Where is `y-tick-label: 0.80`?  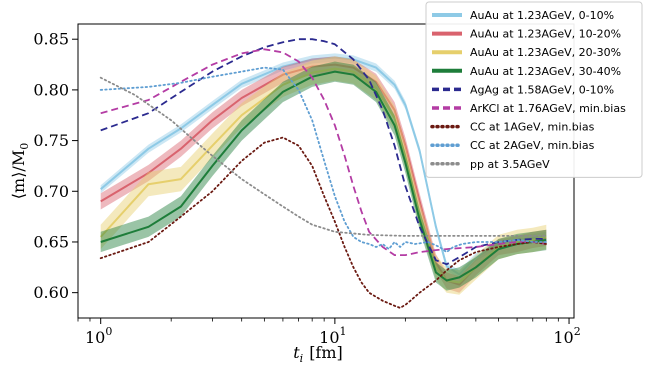 y-tick-label: 0.80 is located at coordinates (51, 89).